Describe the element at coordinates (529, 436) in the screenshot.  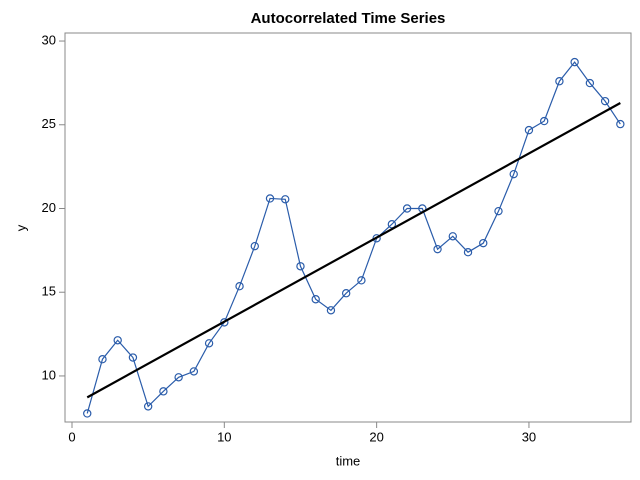
I see `x-tick-label: 30` at that location.